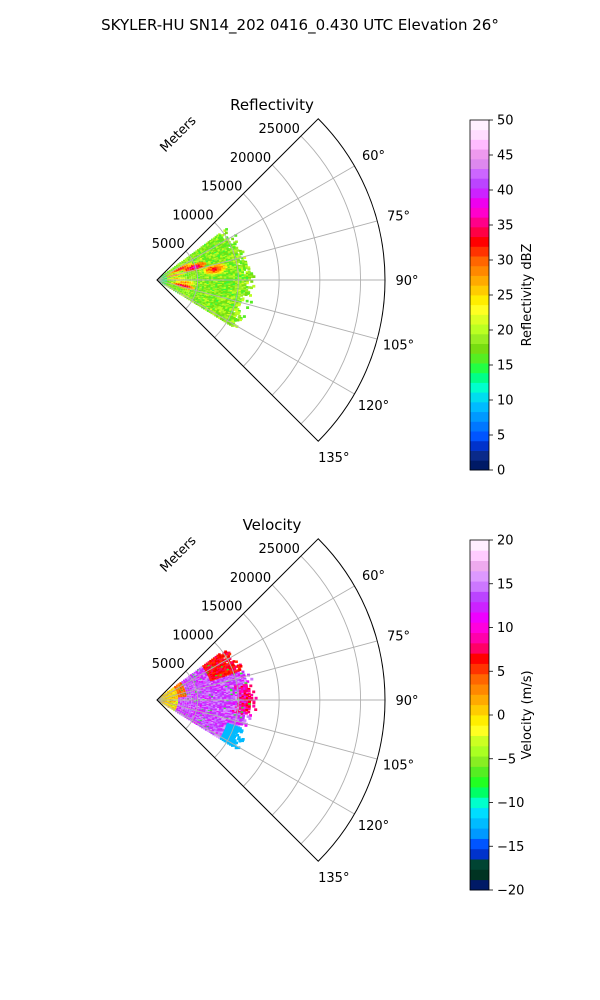  What do you see at coordinates (505, 226) in the screenshot?
I see `colorbar-tick-label: 35` at bounding box center [505, 226].